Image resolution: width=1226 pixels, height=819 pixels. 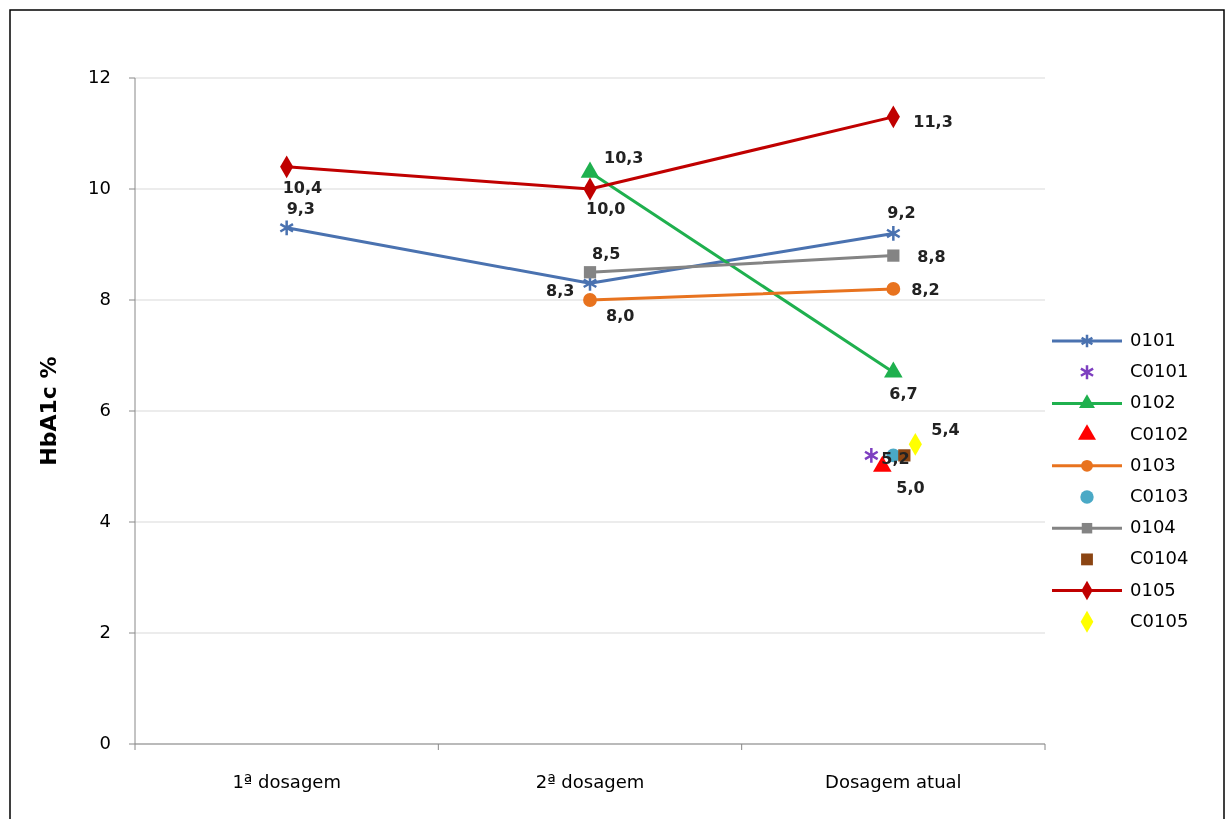 I want to click on legend-label: 0102, so click(x=1153, y=402).